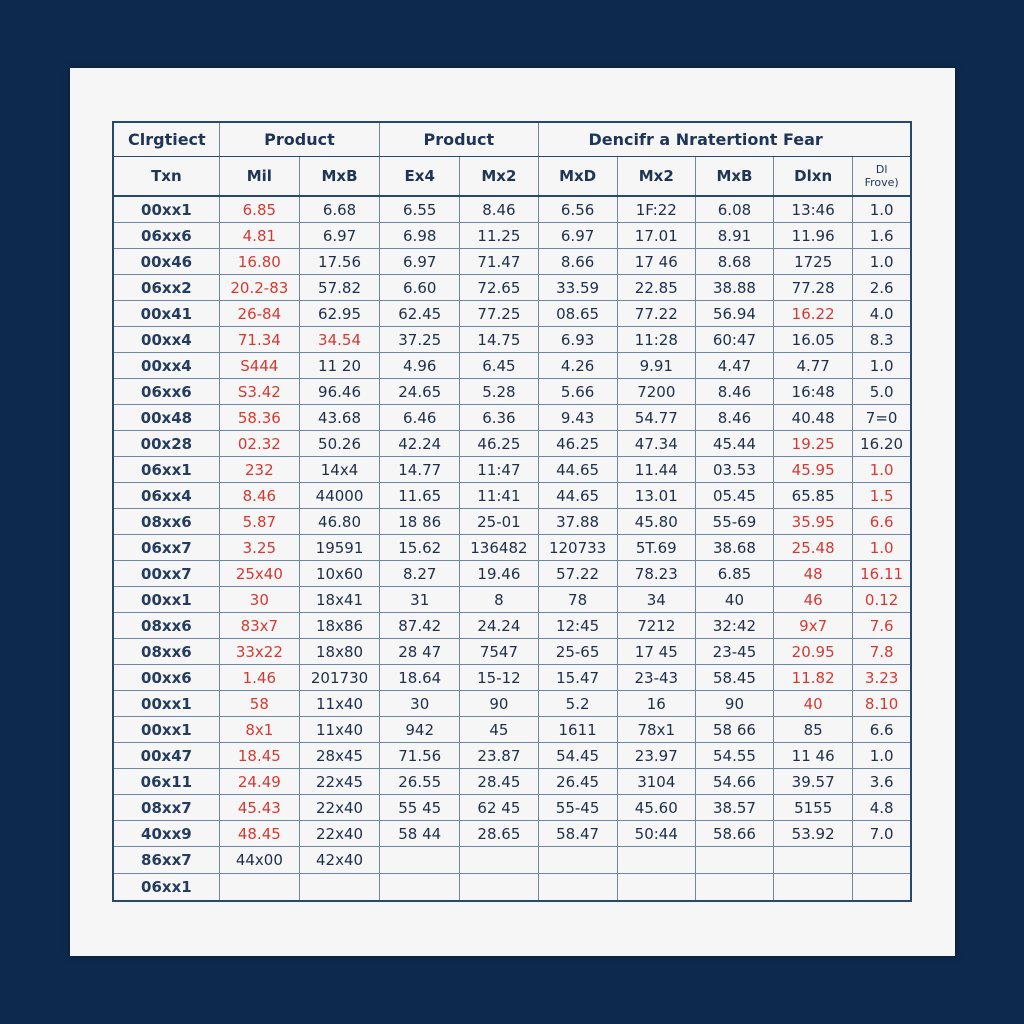 This screenshot has height=1024, width=1024. I want to click on value-cell: 13.01, so click(656, 495).